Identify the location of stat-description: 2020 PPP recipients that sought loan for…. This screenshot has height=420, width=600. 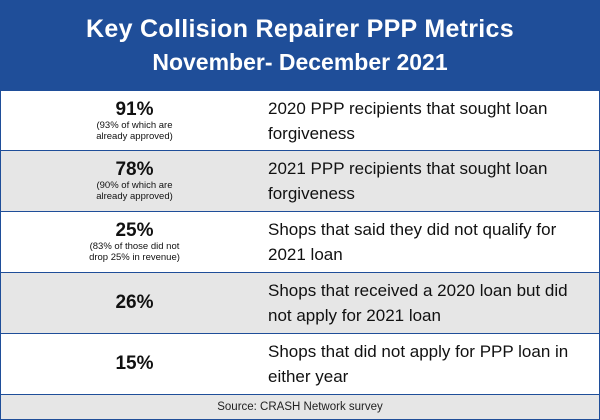
(408, 120).